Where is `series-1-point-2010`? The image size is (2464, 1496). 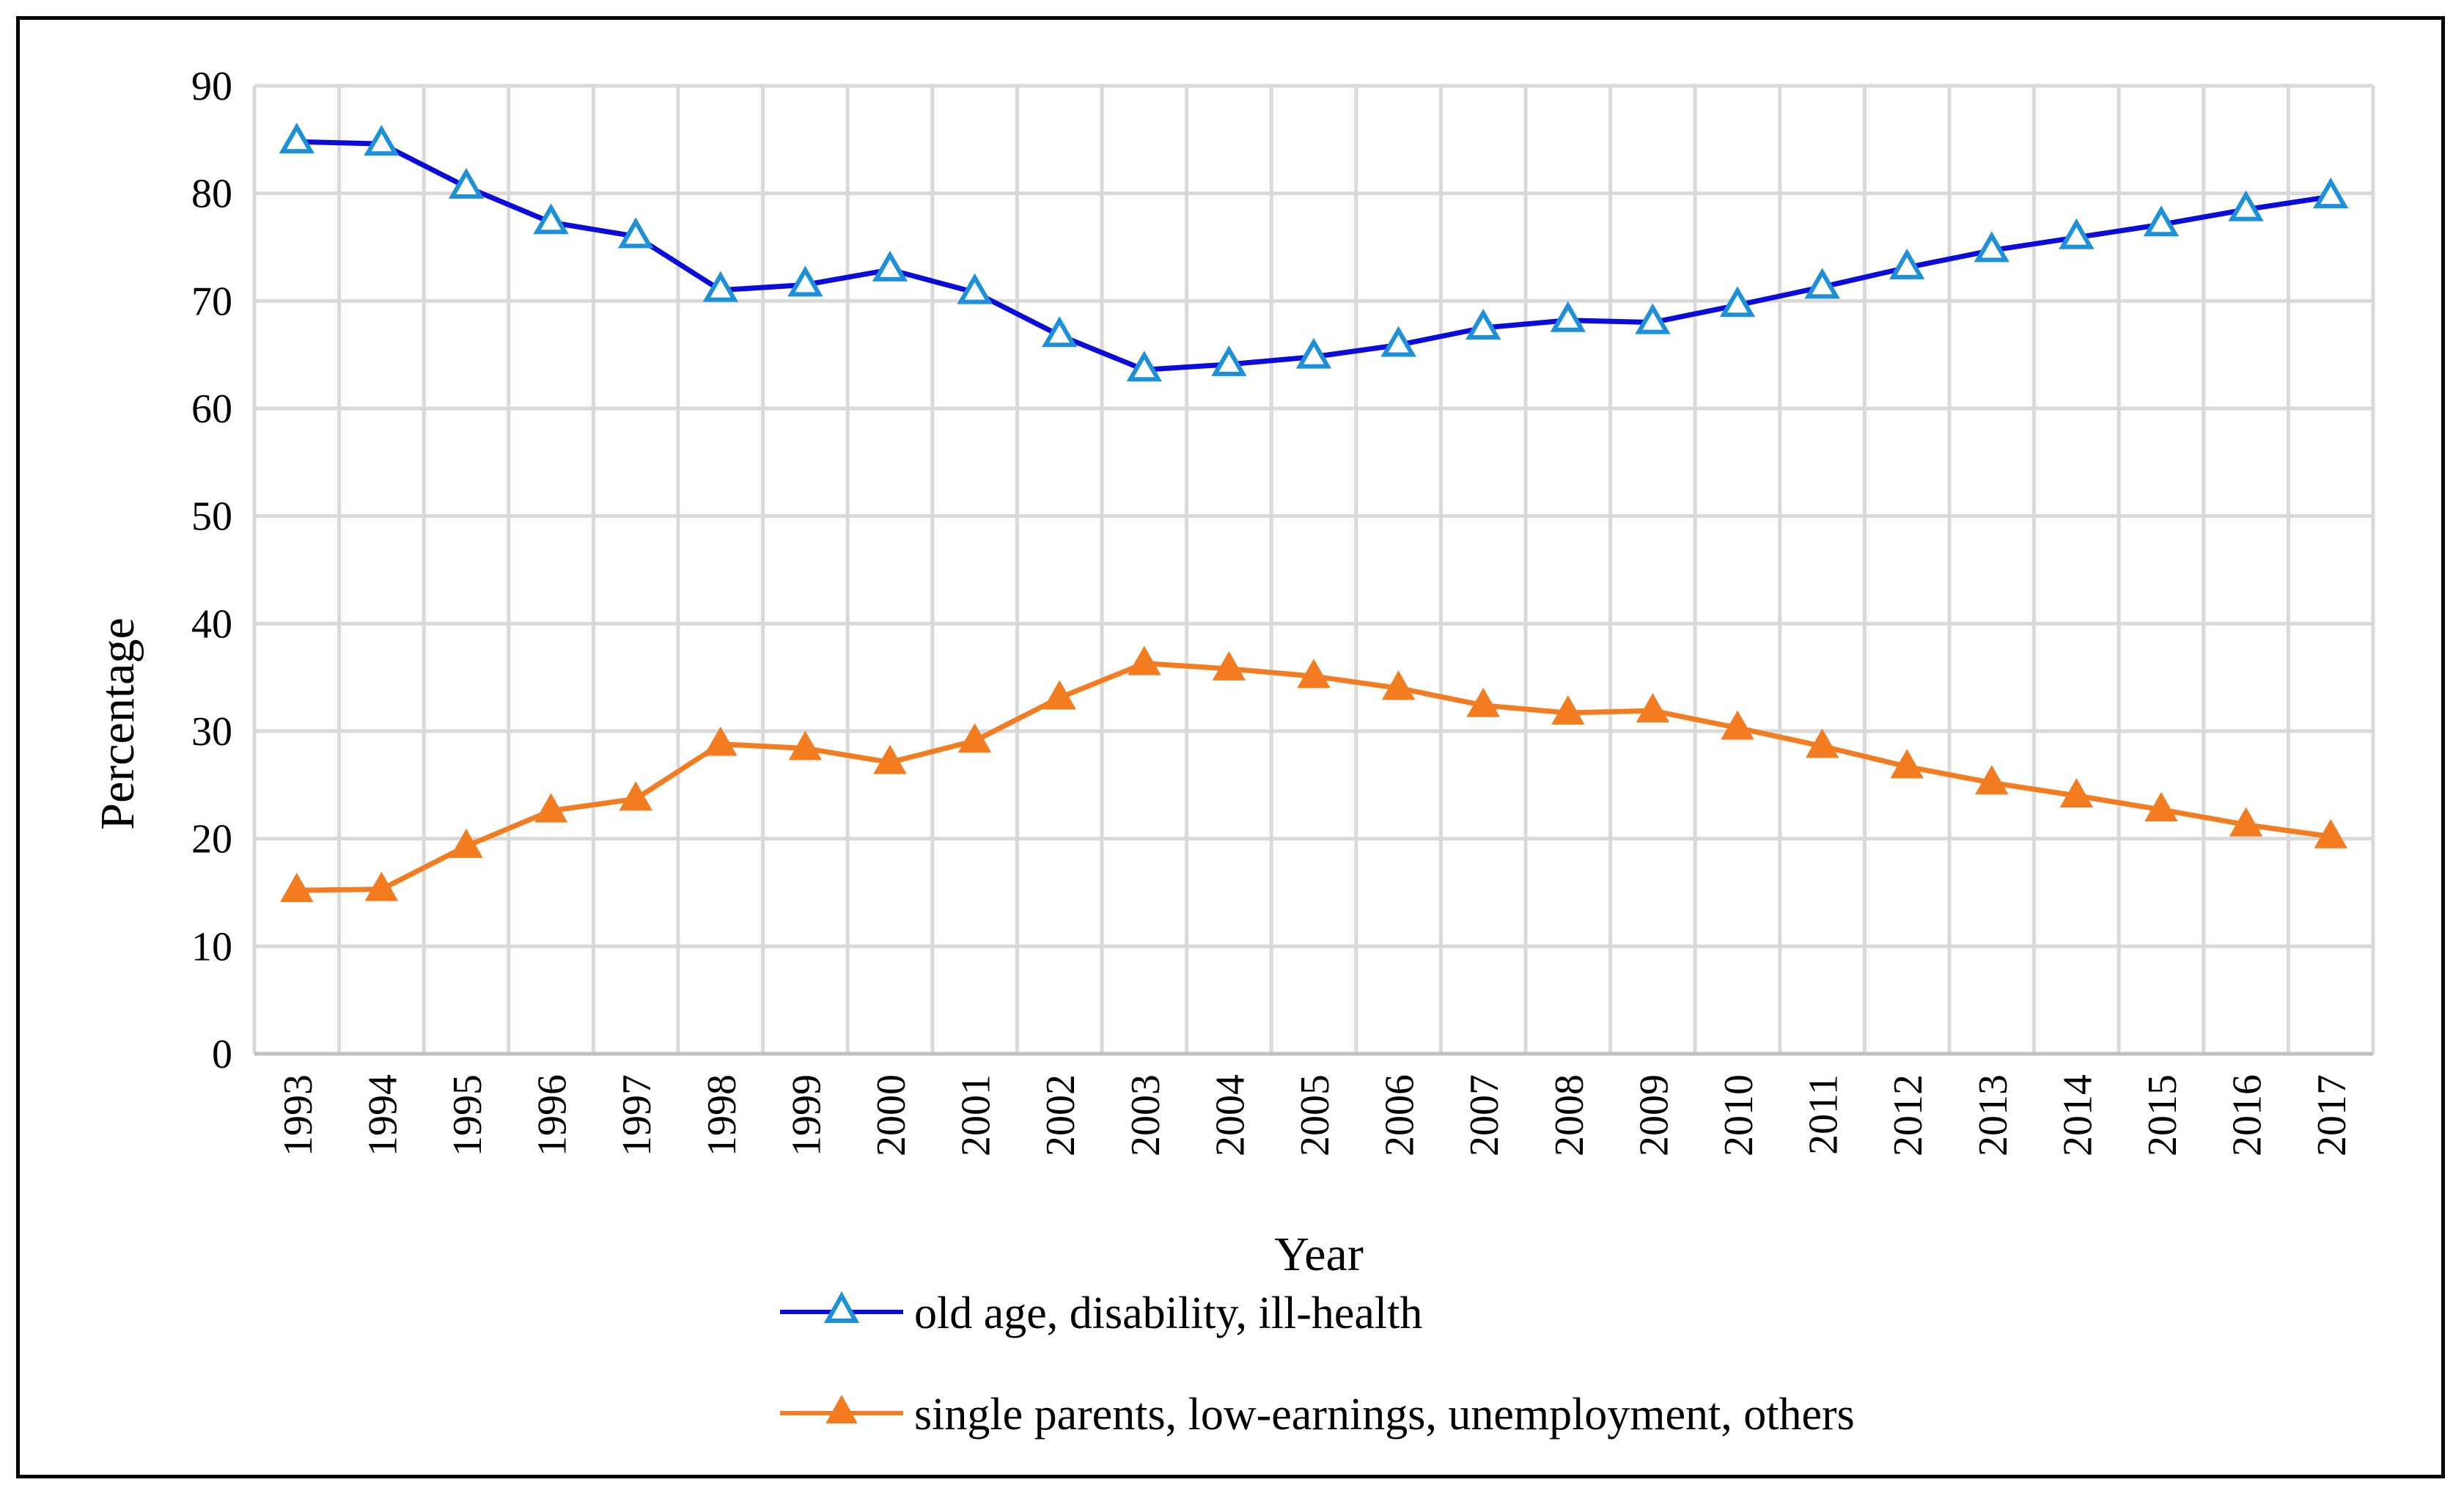
series-1-point-2010 is located at coordinates (1737, 725).